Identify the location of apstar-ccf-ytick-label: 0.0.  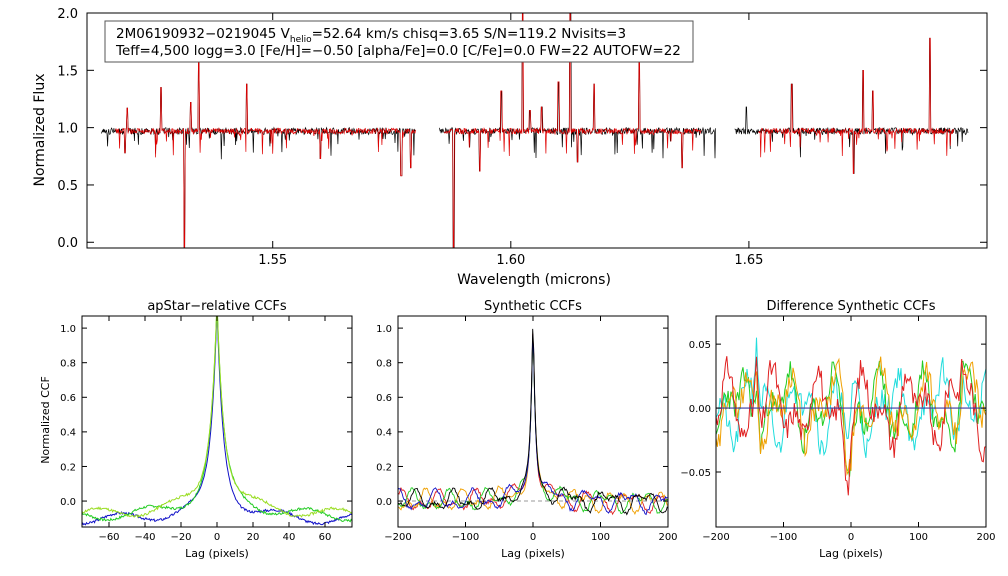
(68, 502).